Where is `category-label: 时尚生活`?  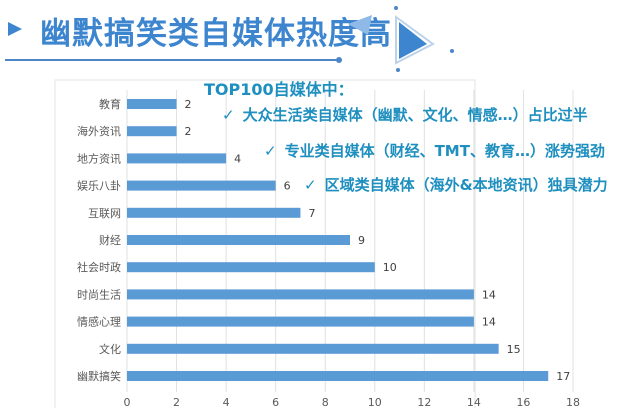
category-label: 时尚生活 is located at coordinates (99, 294).